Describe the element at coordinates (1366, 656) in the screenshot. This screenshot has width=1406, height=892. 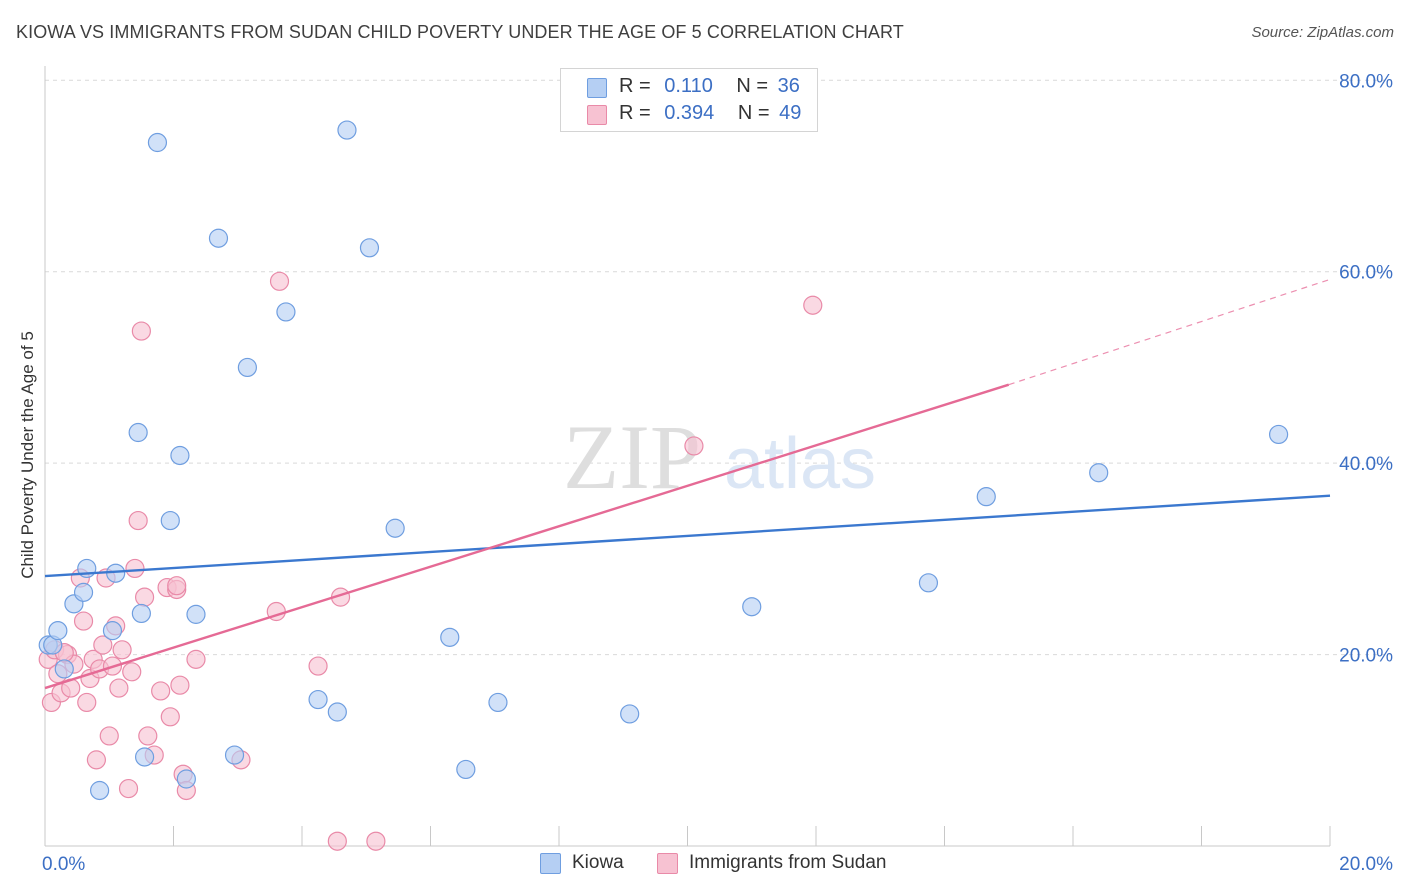
I see `y-tick-label: 20.0%` at that location.